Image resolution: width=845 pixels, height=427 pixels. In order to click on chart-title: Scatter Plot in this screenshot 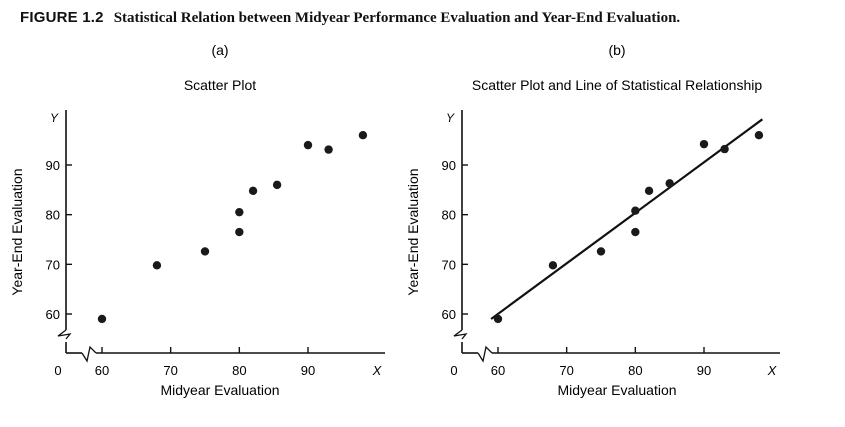, I will do `click(220, 85)`.